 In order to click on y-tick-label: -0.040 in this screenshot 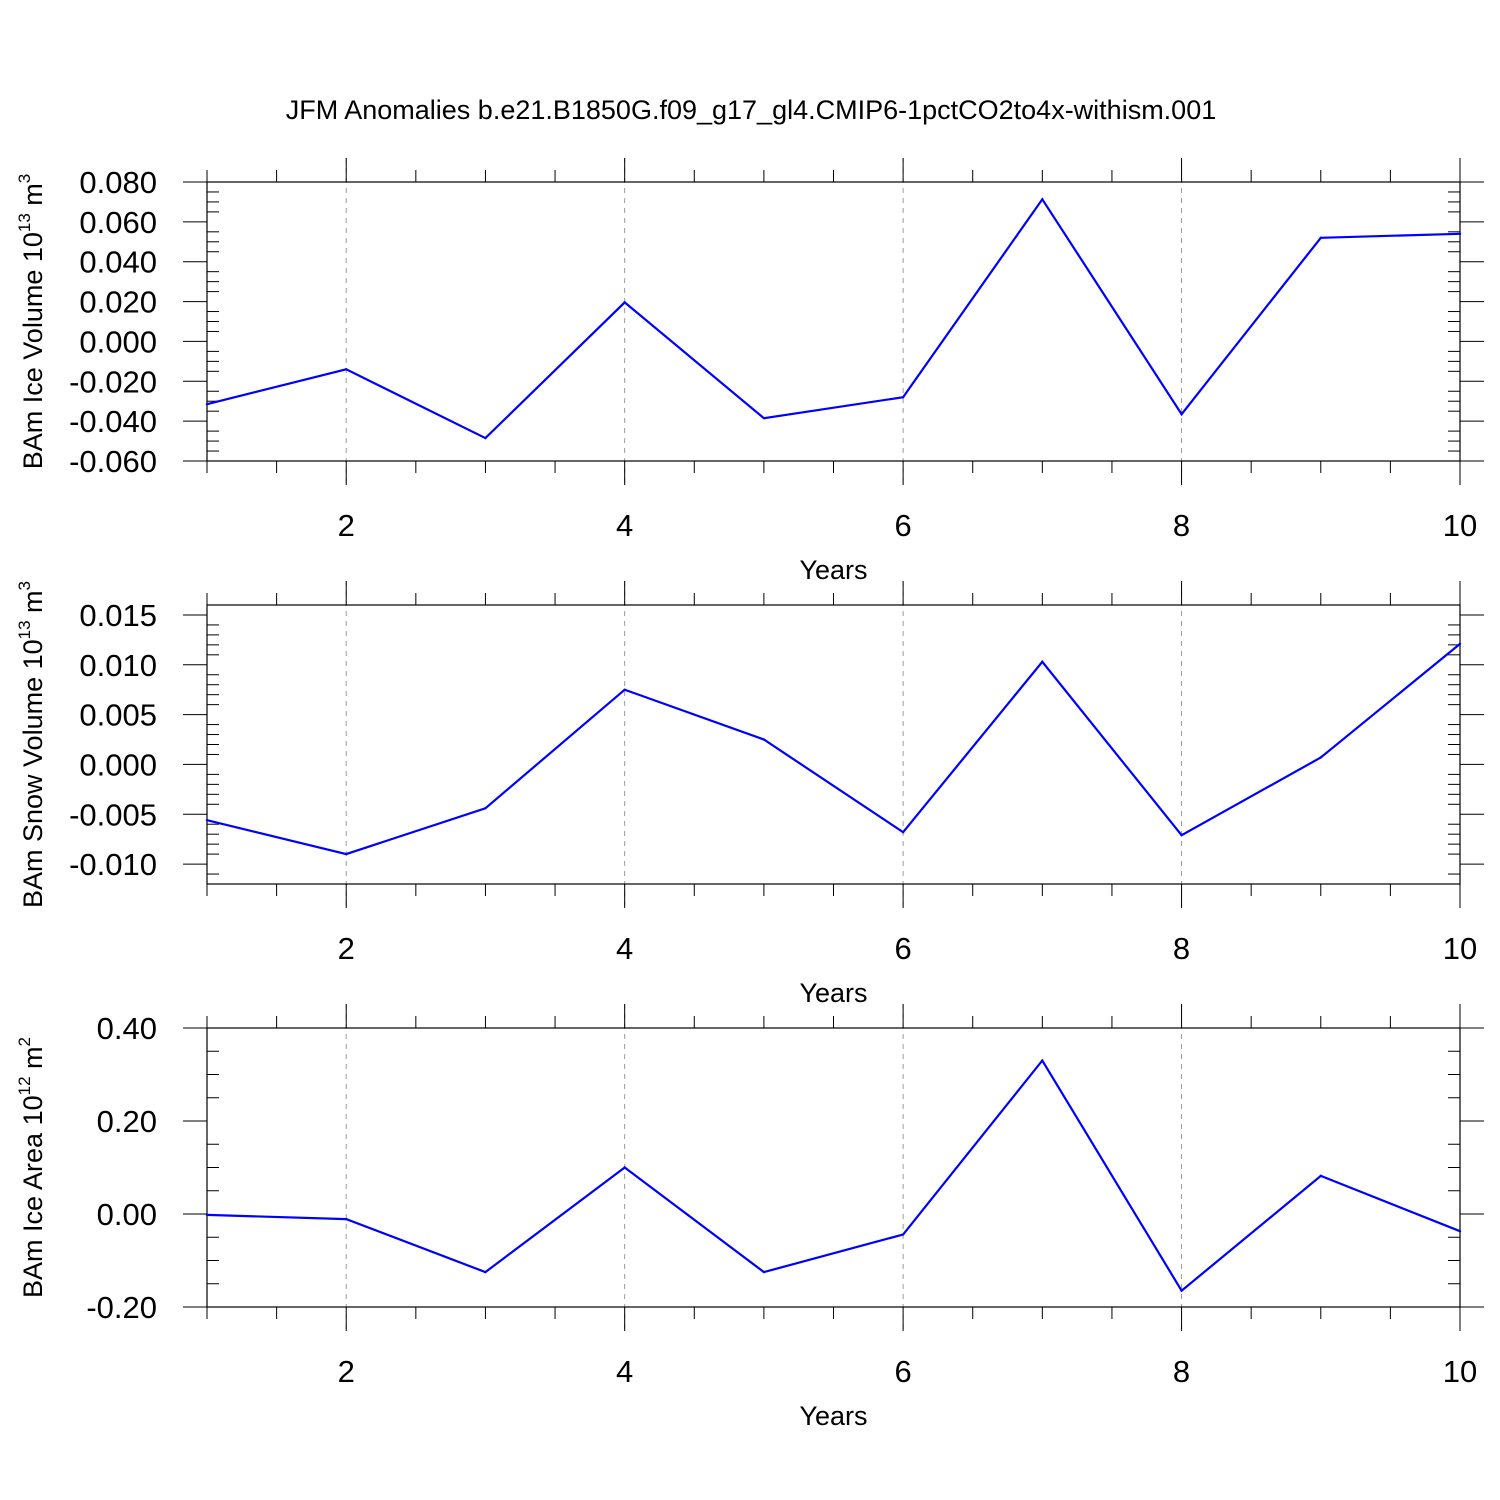, I will do `click(113, 421)`.